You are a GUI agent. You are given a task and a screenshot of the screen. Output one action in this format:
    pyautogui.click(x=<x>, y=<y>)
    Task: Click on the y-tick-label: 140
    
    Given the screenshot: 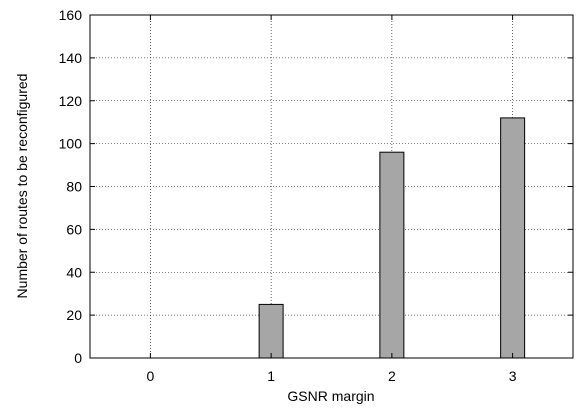 What is the action you would take?
    pyautogui.click(x=71, y=58)
    